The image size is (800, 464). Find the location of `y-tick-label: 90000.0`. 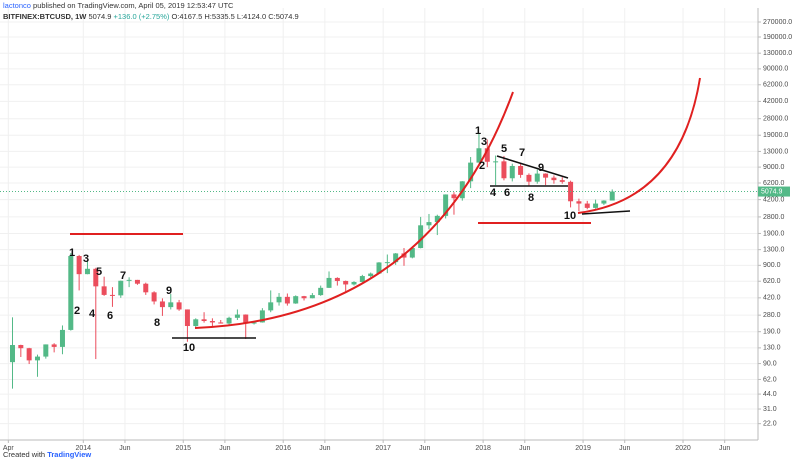

y-tick-label: 90000.0 is located at coordinates (775, 69).